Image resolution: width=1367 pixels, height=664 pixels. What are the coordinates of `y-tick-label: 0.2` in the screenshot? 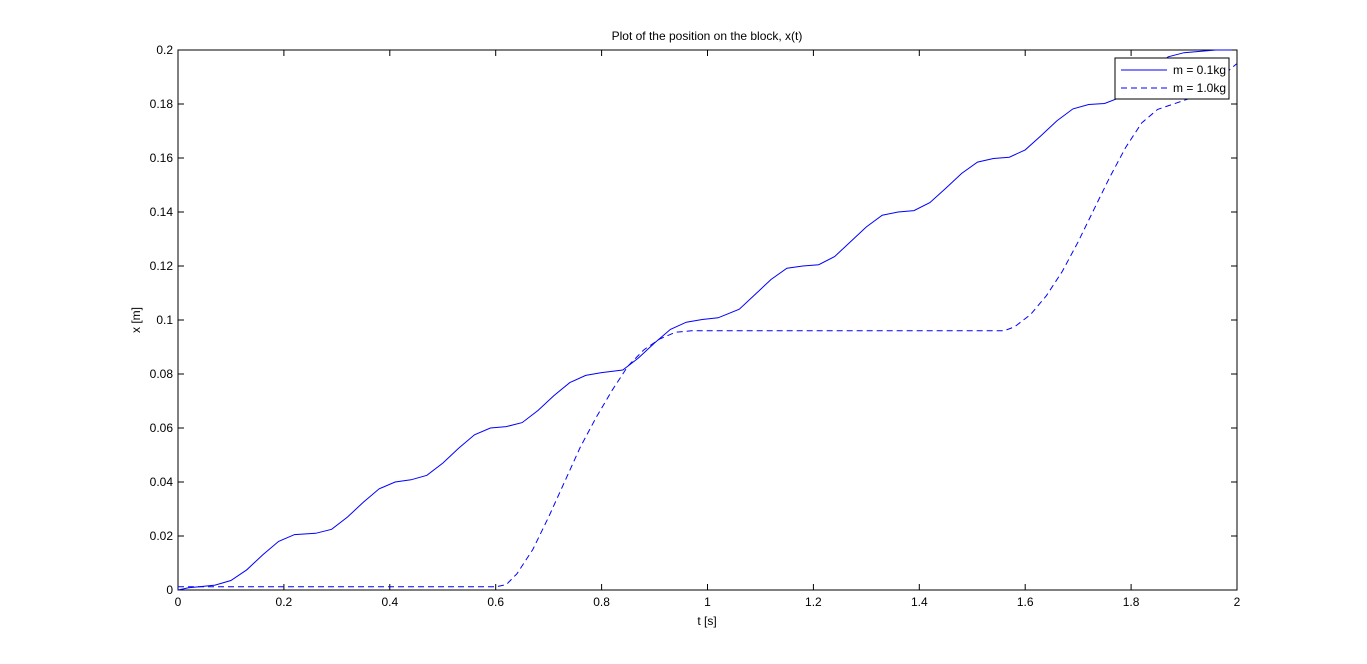 It's located at (164, 50).